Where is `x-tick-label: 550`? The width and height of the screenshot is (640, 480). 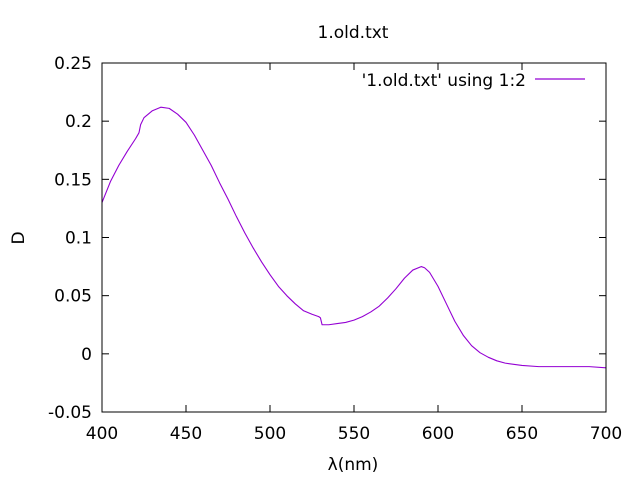
x-tick-label: 550 is located at coordinates (354, 434).